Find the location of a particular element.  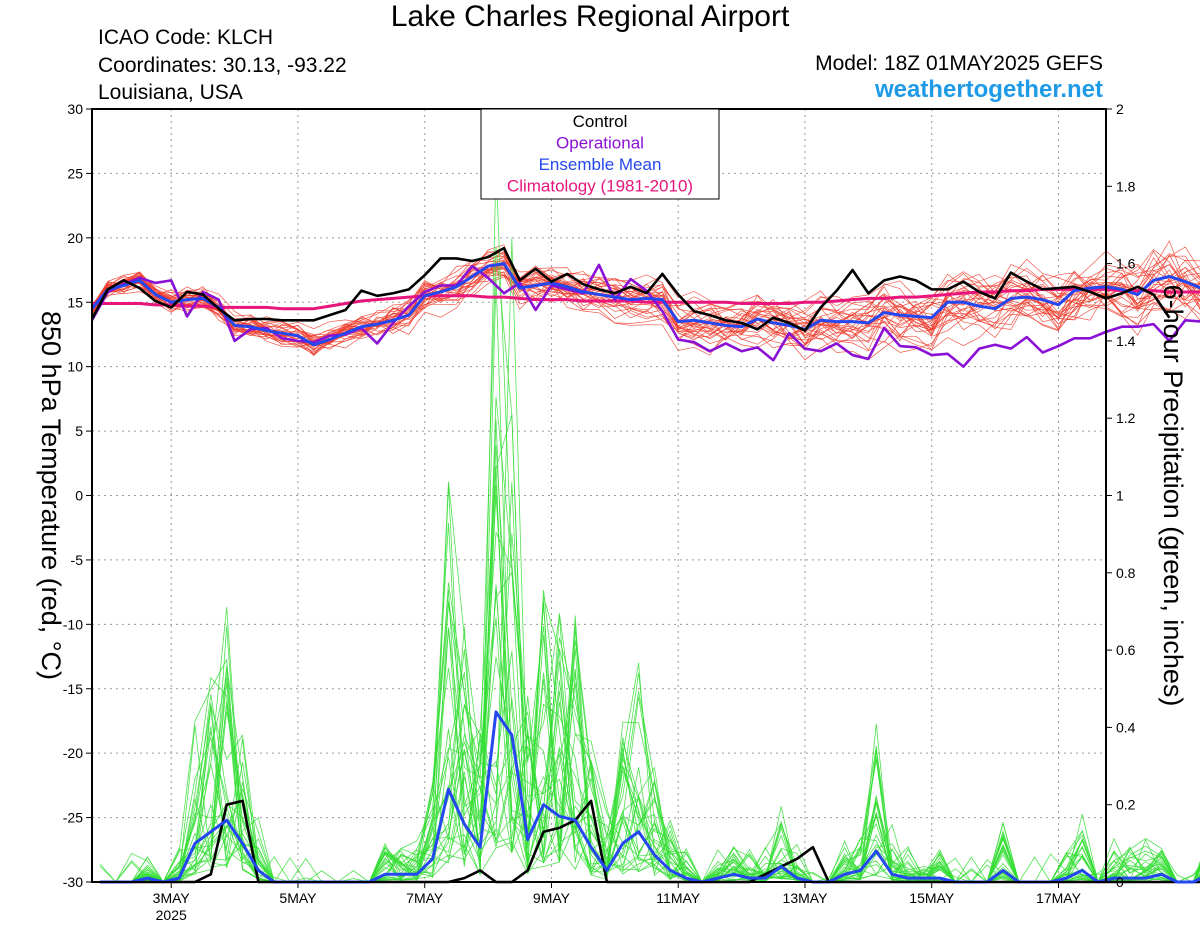

x-axis-year-label: 2025 is located at coordinates (171, 915).